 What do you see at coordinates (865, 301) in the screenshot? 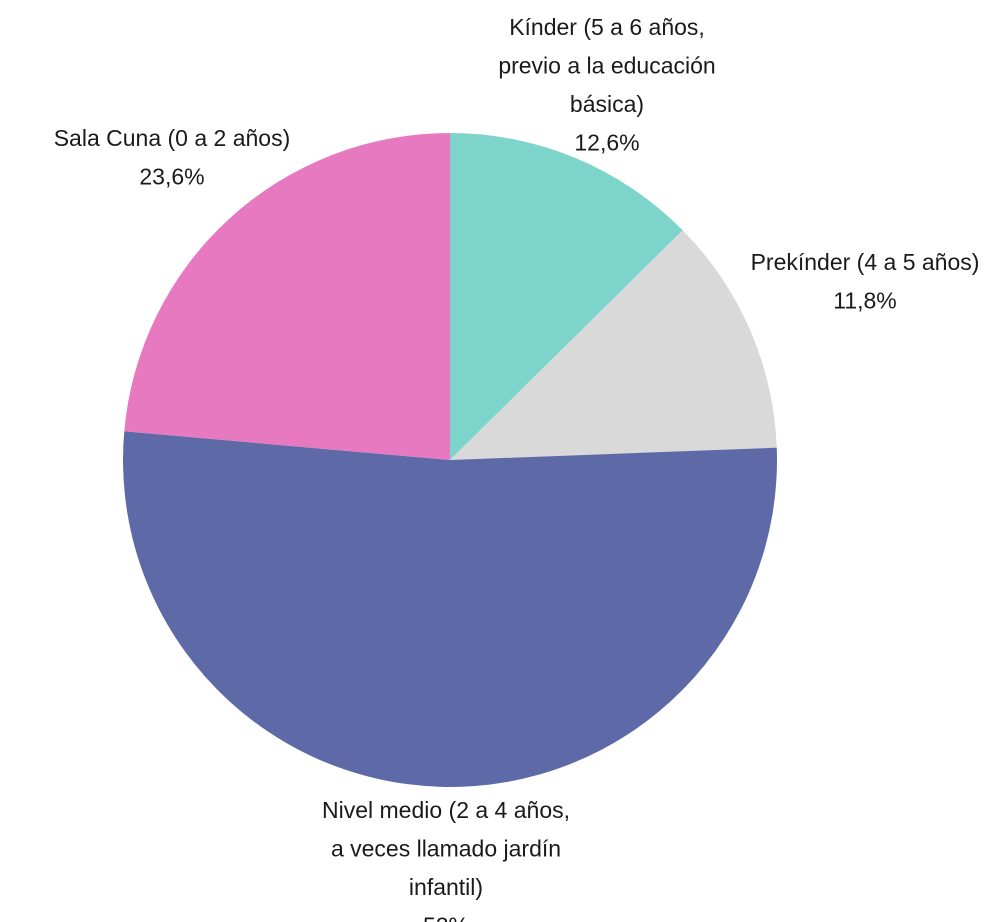
I see `slice-value-1: 11,8%` at bounding box center [865, 301].